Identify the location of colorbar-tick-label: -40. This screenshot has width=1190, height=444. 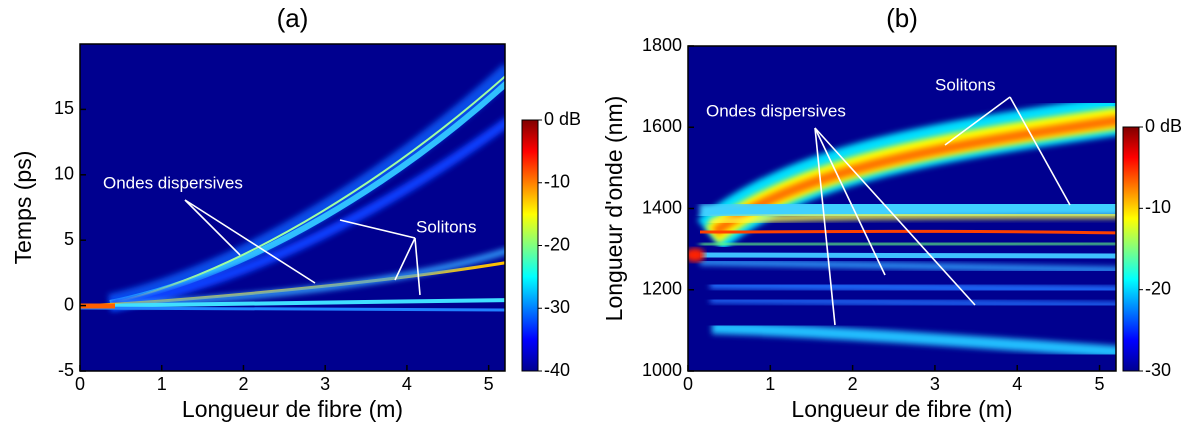
(557, 370).